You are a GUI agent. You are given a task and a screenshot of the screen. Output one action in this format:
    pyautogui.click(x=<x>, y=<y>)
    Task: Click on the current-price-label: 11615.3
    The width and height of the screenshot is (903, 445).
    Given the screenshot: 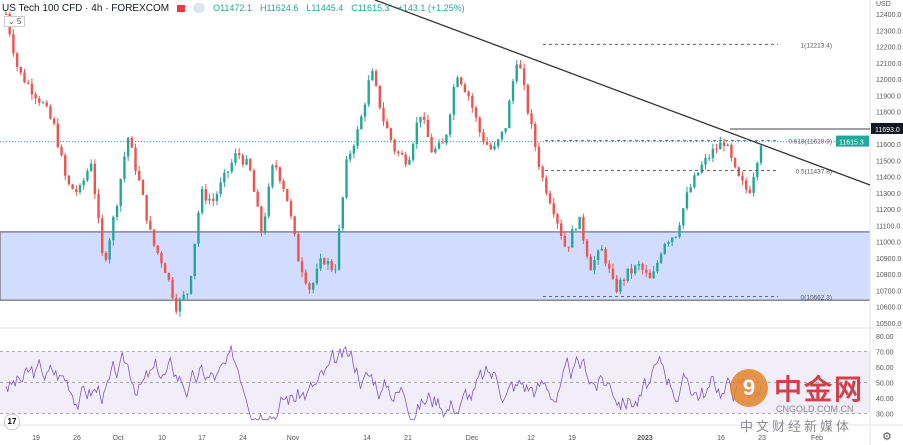 What is the action you would take?
    pyautogui.click(x=851, y=143)
    